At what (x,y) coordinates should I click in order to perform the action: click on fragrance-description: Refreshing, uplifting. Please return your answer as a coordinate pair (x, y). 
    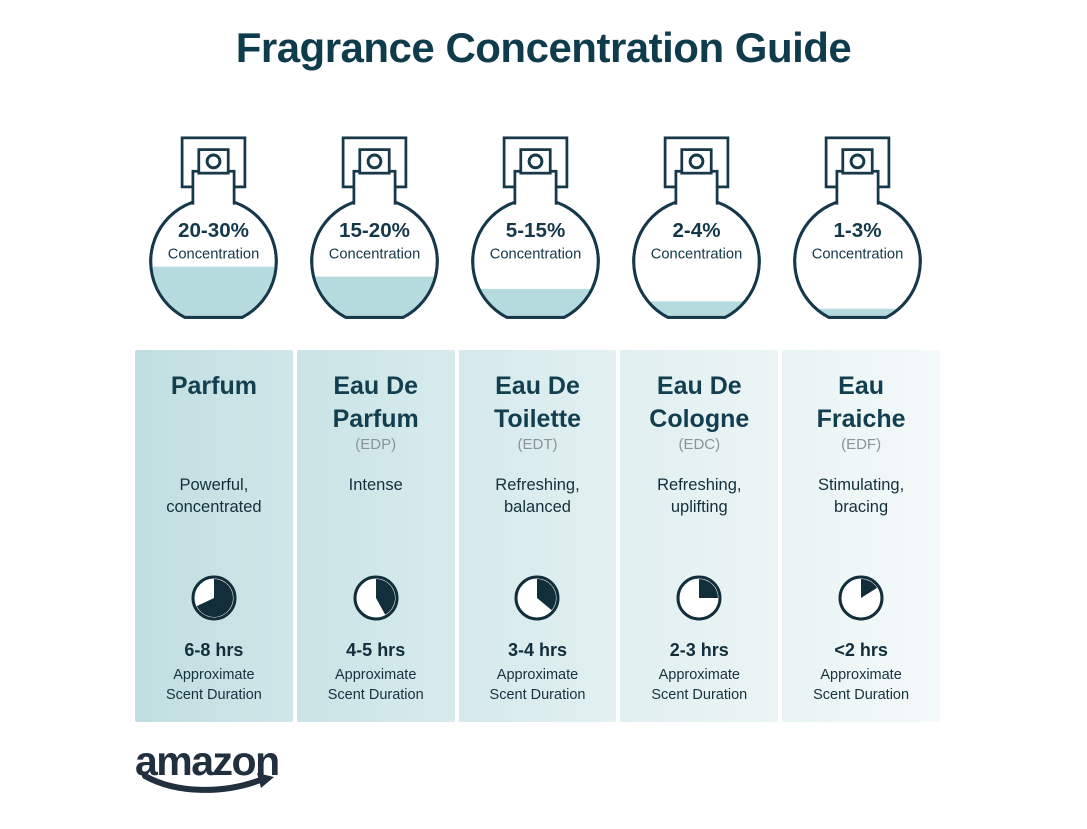
    Looking at the image, I should click on (699, 496).